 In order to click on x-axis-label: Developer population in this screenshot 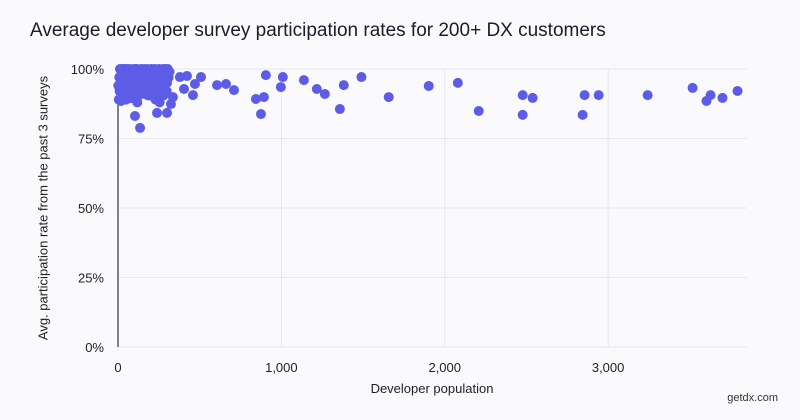, I will do `click(432, 388)`.